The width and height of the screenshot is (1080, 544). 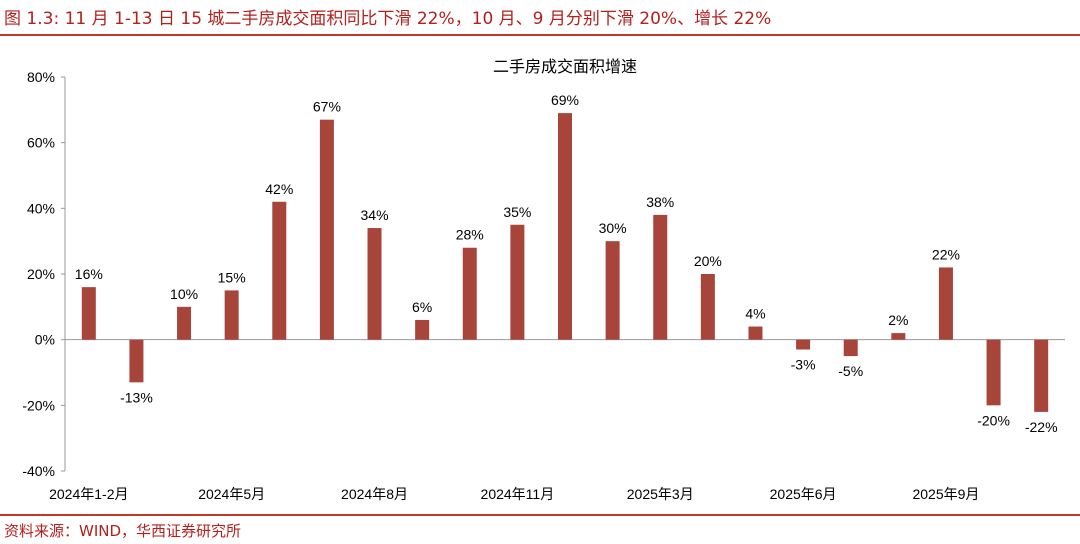 I want to click on data-label: 4%, so click(x=755, y=314).